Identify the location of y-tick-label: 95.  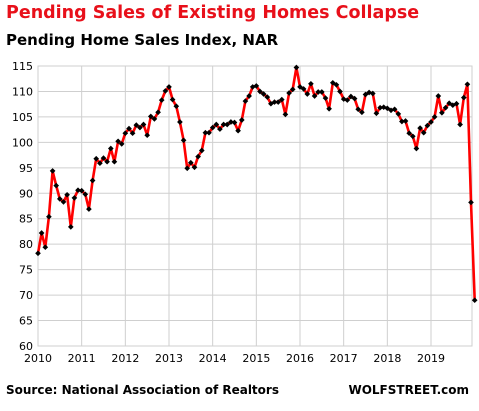
(26, 168).